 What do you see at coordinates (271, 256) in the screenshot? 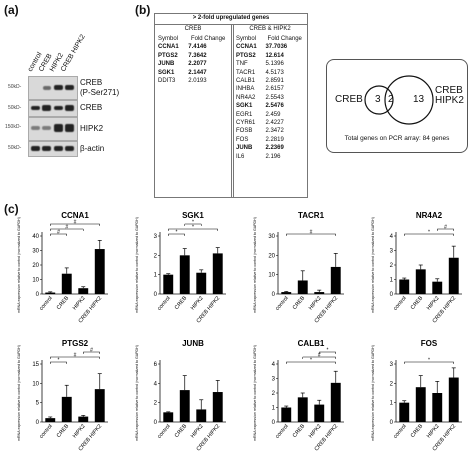
I see `y-tick-label: 20` at bounding box center [271, 256].